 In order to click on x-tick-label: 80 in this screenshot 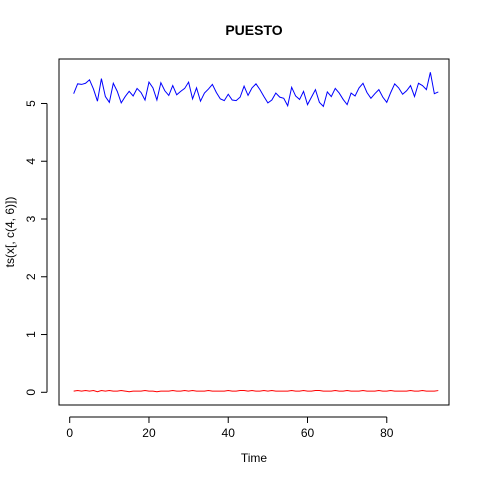, I will do `click(387, 433)`.